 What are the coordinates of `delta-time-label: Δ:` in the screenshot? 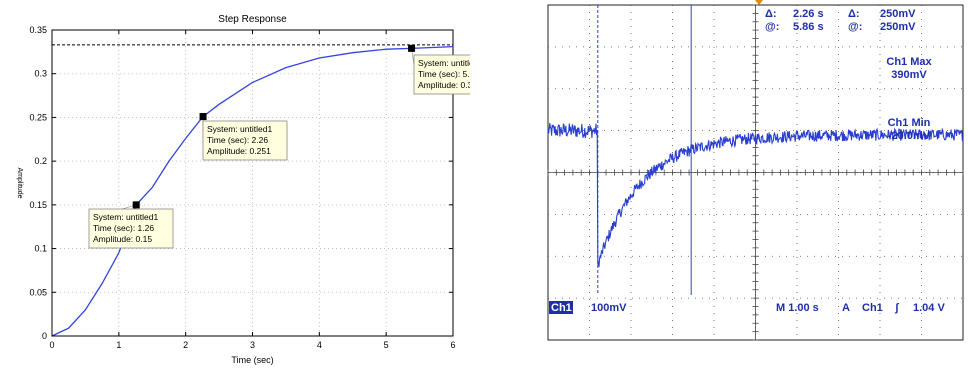 It's located at (771, 14).